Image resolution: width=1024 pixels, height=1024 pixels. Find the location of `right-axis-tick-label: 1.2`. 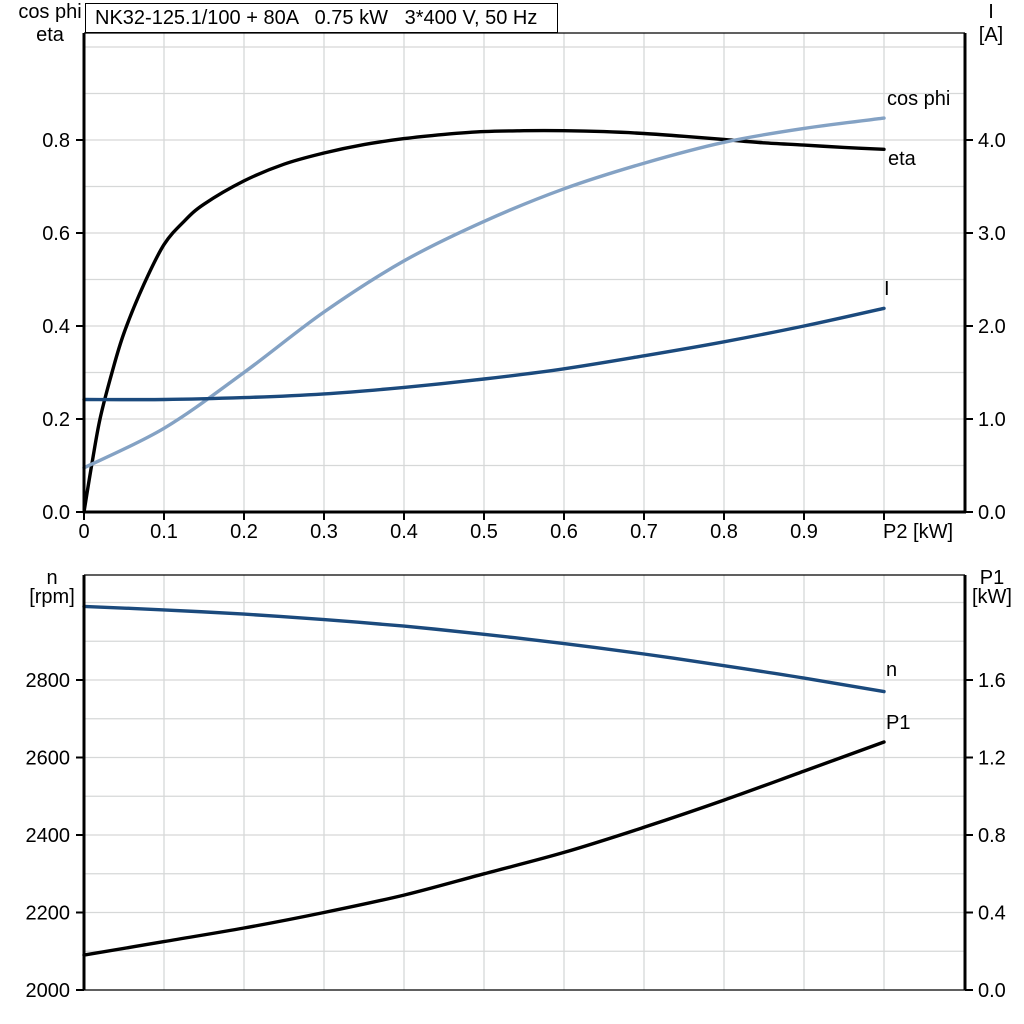

right-axis-tick-label: 1.2 is located at coordinates (992, 759).